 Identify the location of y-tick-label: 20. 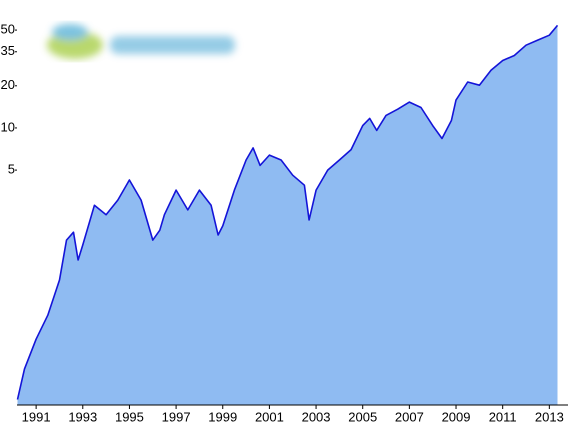
(8, 84).